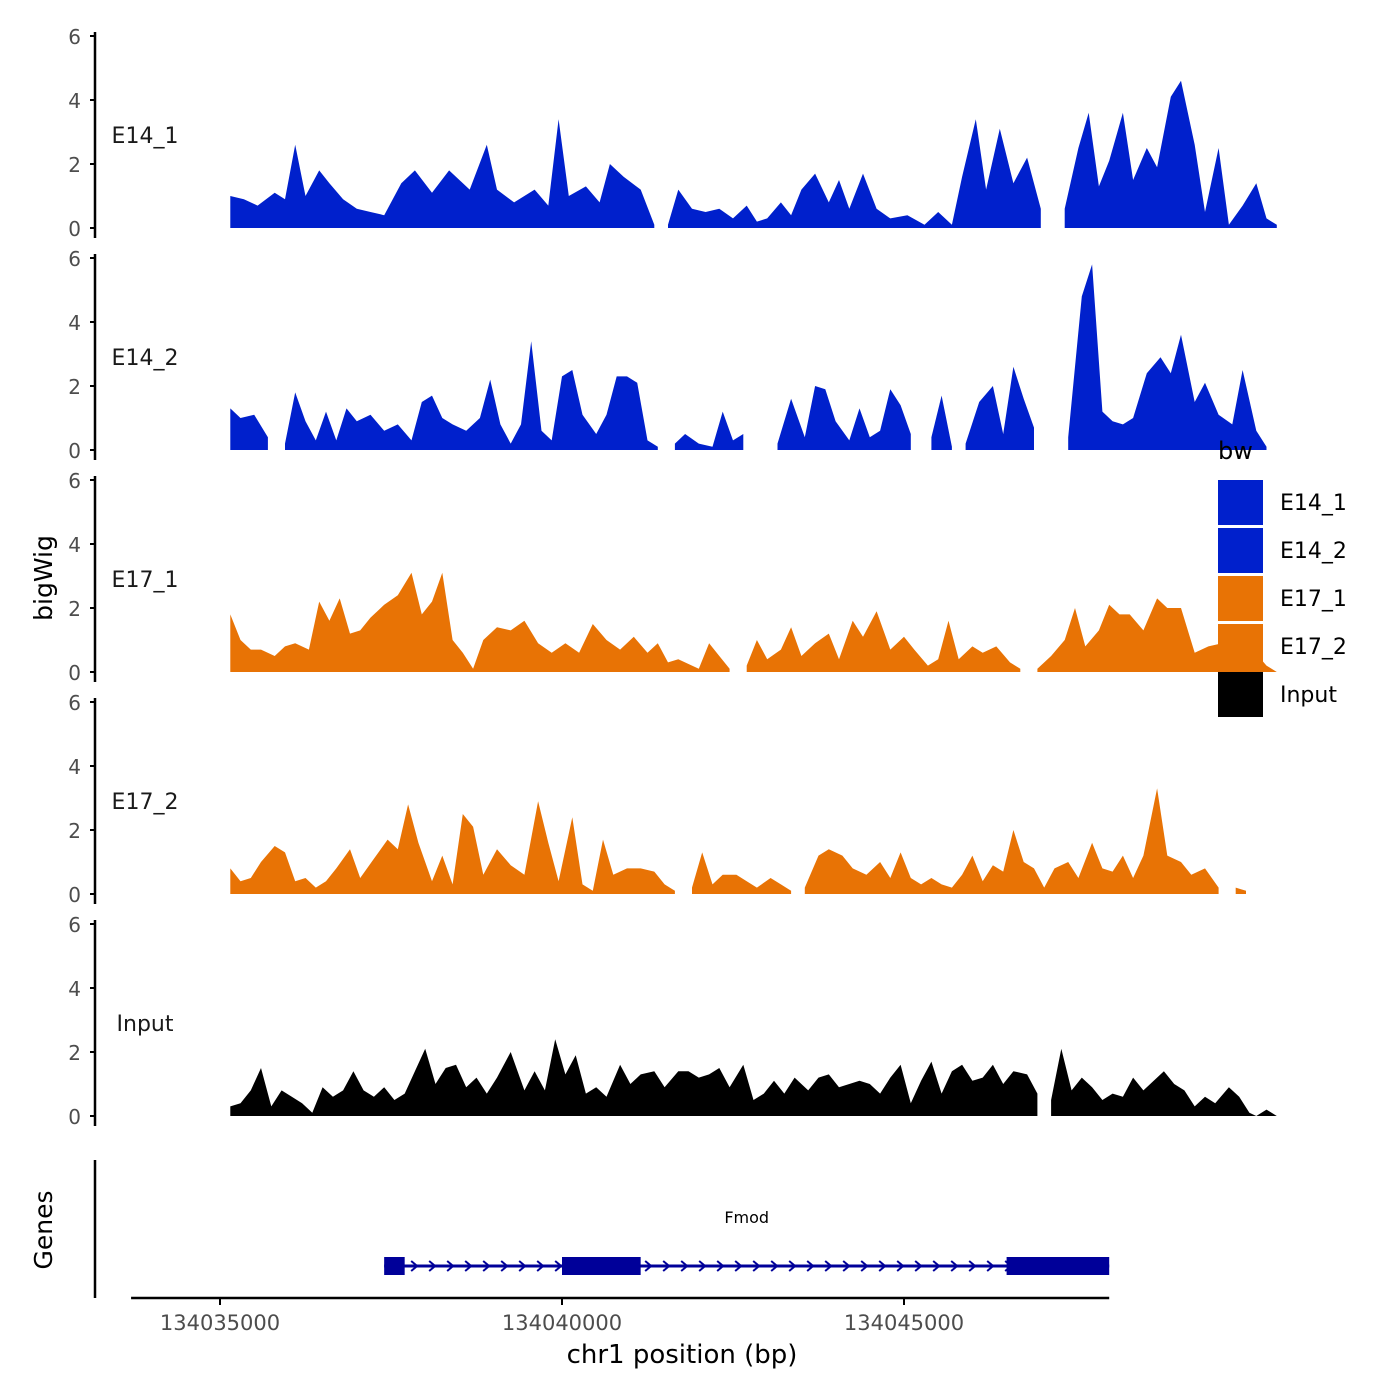  Describe the element at coordinates (43, 578) in the screenshot. I see `y-axis-title: bigWig` at that location.